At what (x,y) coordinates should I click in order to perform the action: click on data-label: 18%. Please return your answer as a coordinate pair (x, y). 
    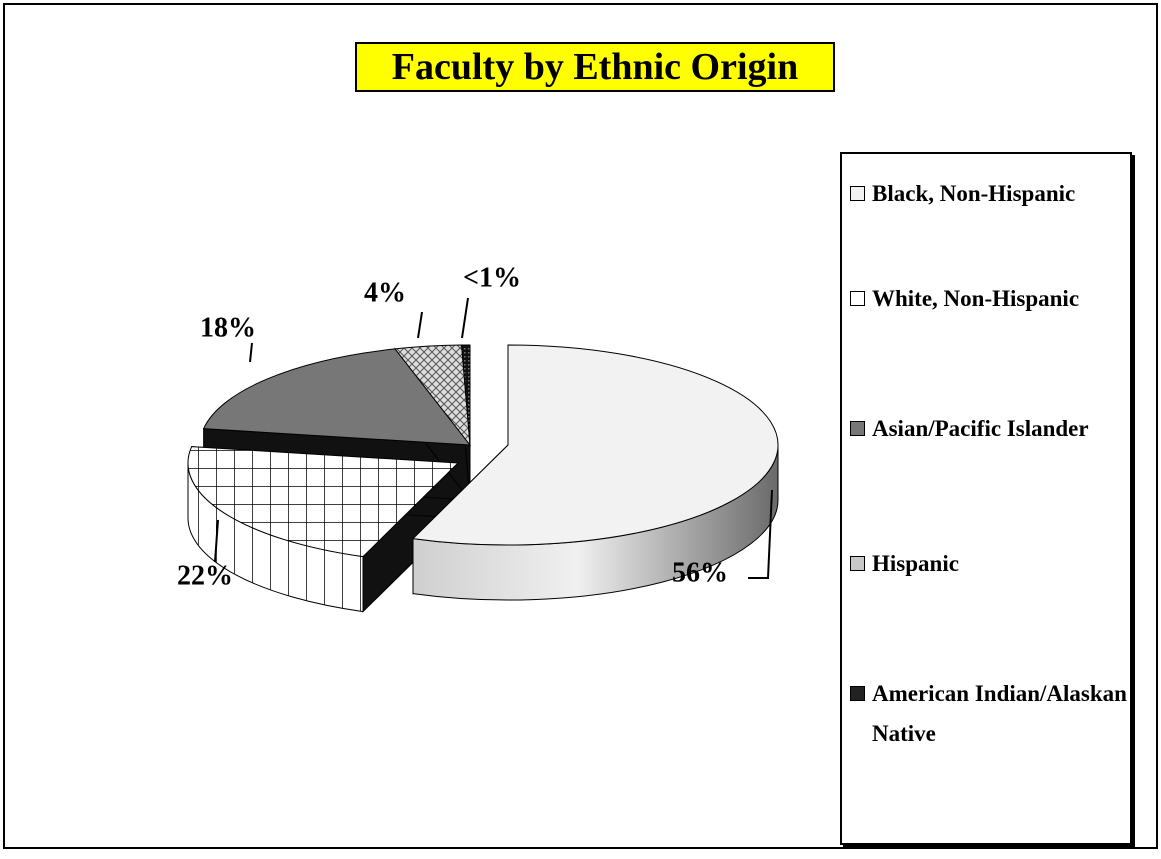
    Looking at the image, I should click on (228, 327).